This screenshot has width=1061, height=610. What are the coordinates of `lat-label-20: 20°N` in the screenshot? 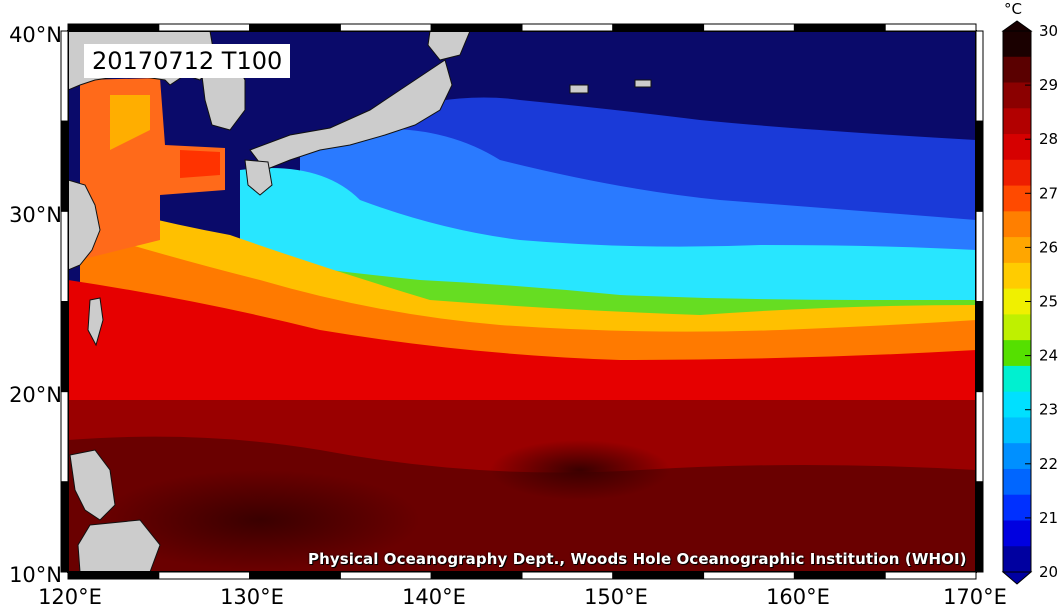 It's located at (35, 395).